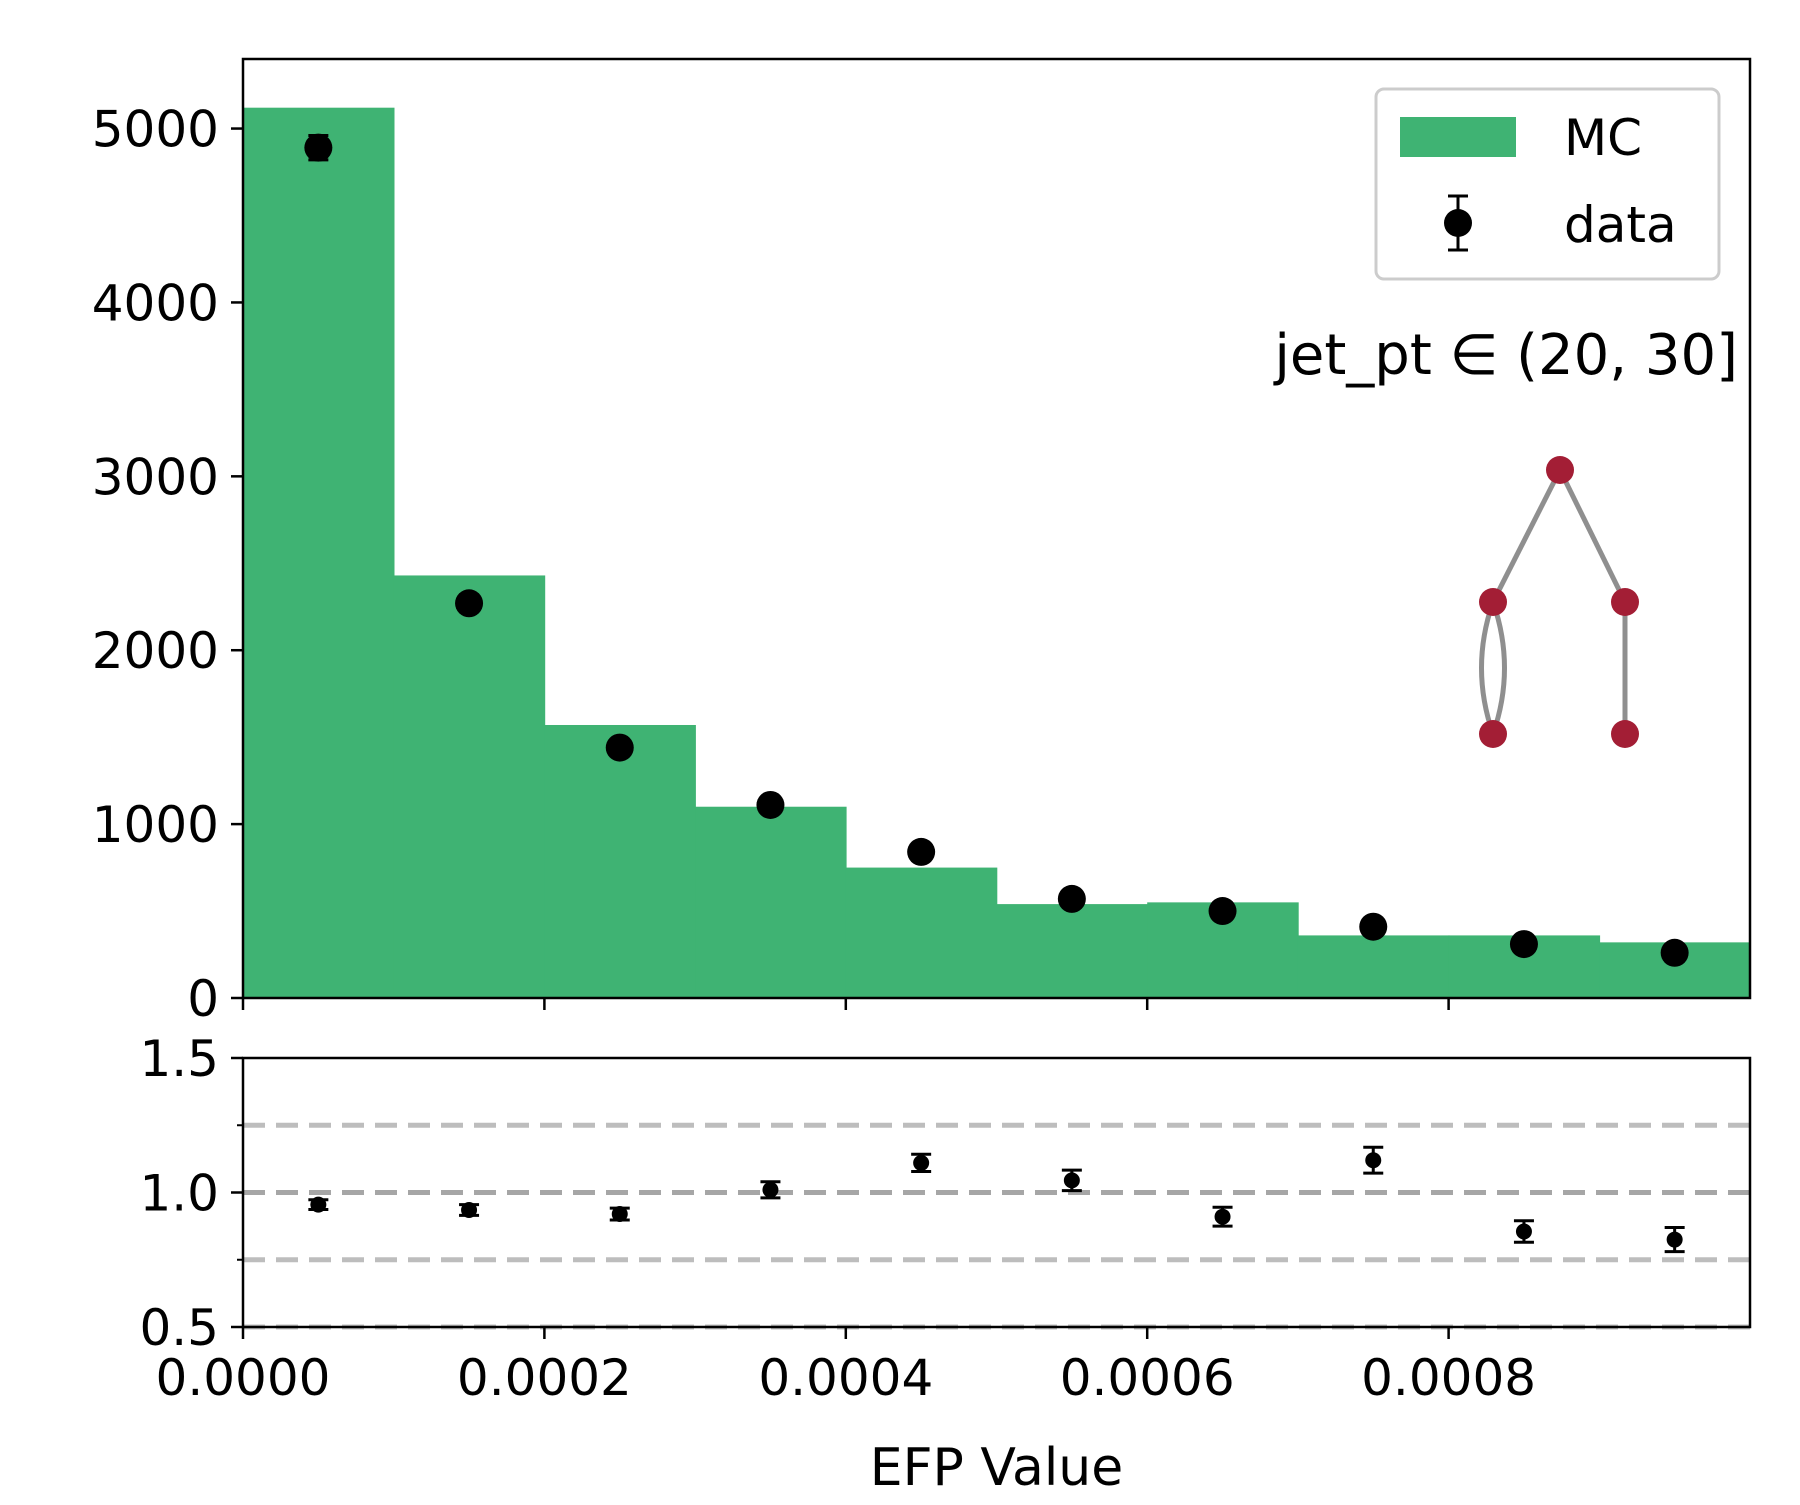  I want to click on legend: MC data, so click(1547, 184).